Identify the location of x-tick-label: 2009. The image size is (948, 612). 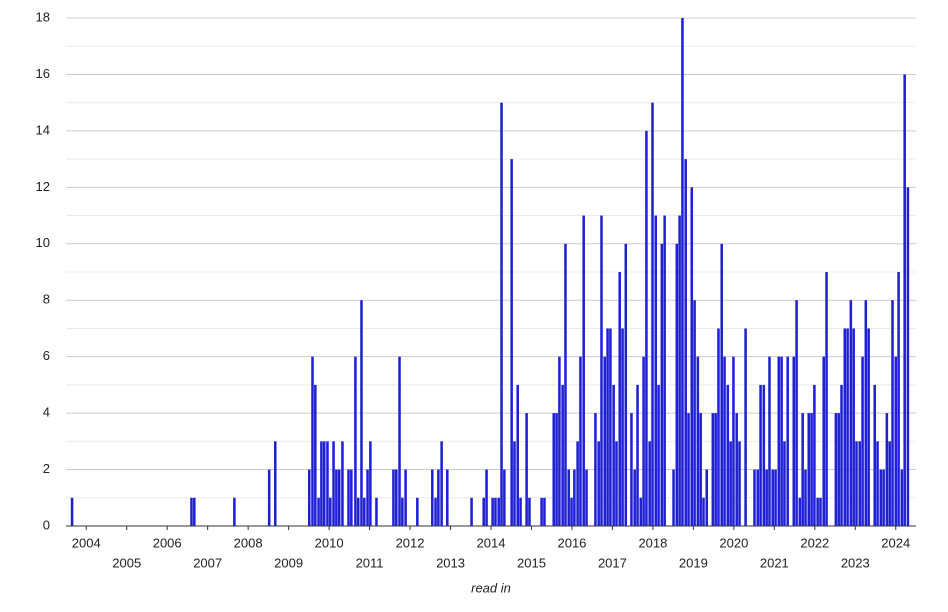
(288, 562).